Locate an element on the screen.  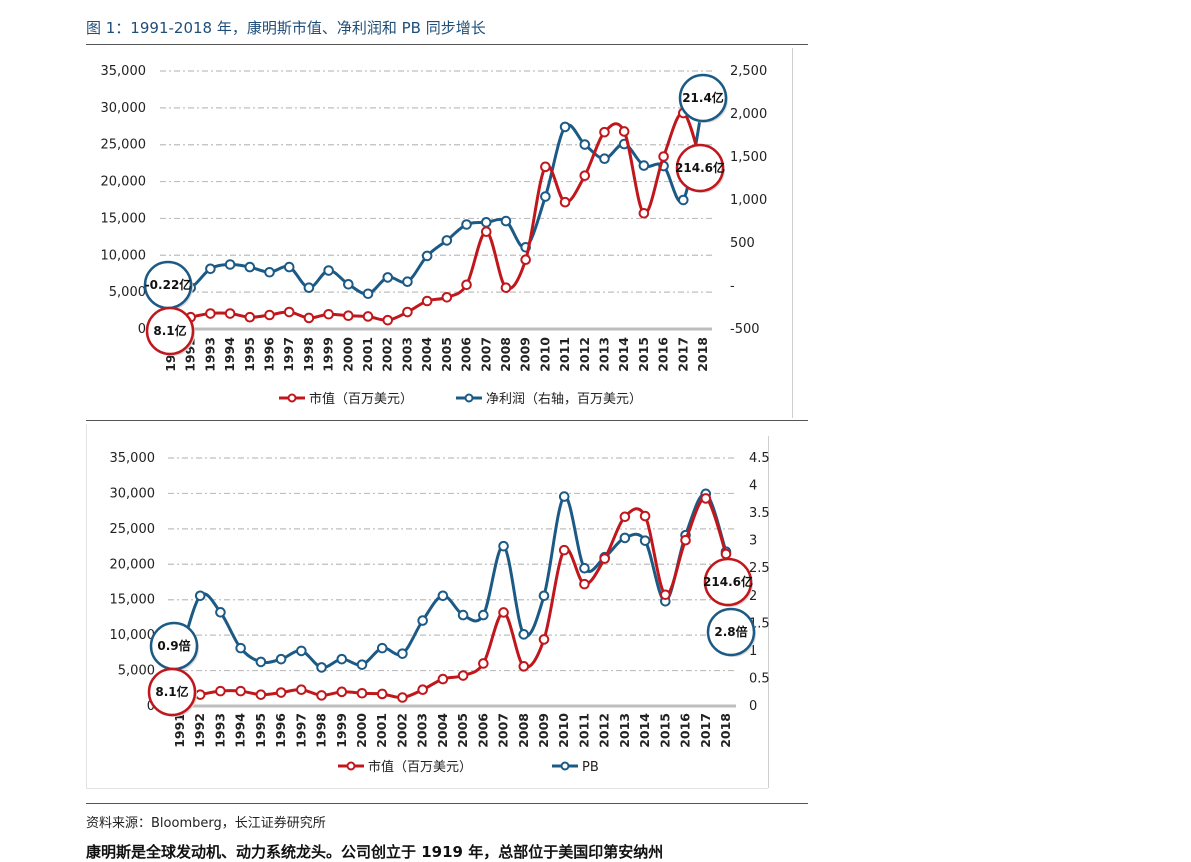
y-right-tick-label: 2,000 is located at coordinates (748, 114).